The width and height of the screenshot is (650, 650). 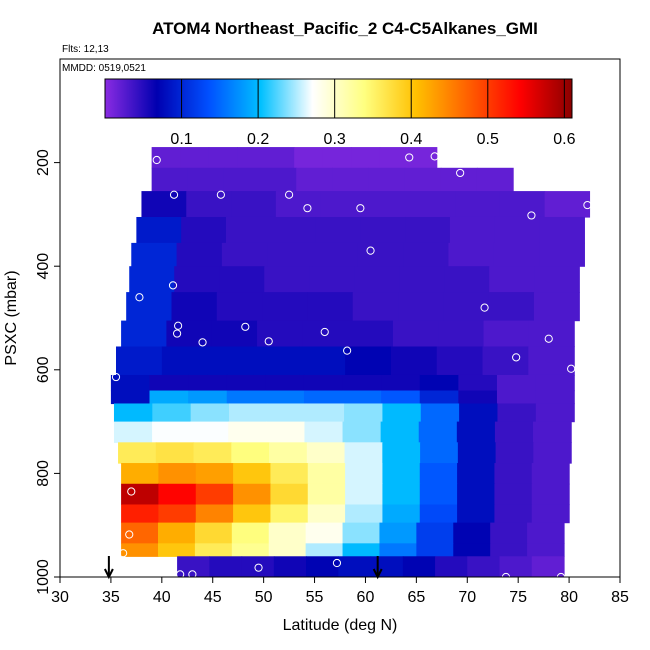 What do you see at coordinates (111, 597) in the screenshot?
I see `x-tick-label: 35` at bounding box center [111, 597].